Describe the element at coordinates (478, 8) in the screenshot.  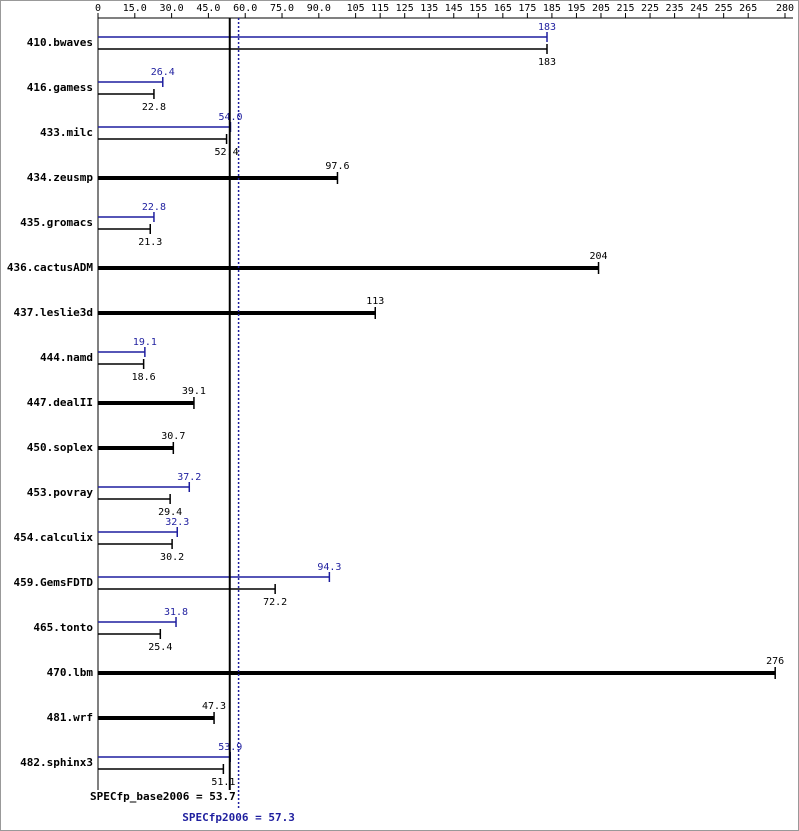
I see `x-tick-label: 155` at that location.